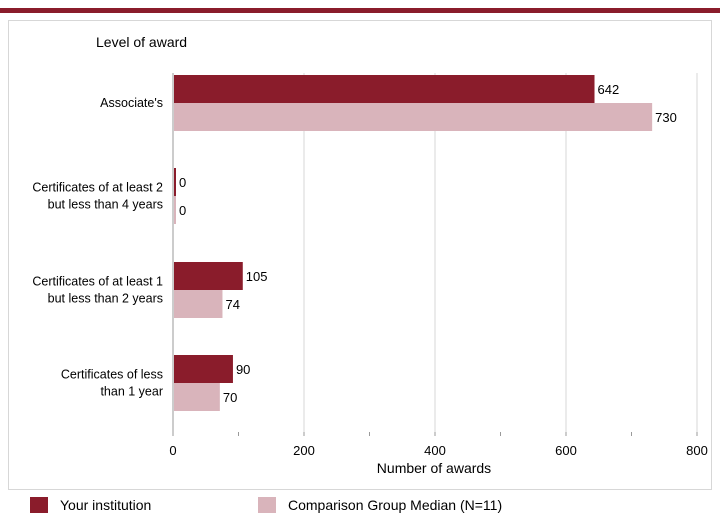  What do you see at coordinates (267, 505) in the screenshot?
I see `legend-swatch-comparison-group` at bounding box center [267, 505].